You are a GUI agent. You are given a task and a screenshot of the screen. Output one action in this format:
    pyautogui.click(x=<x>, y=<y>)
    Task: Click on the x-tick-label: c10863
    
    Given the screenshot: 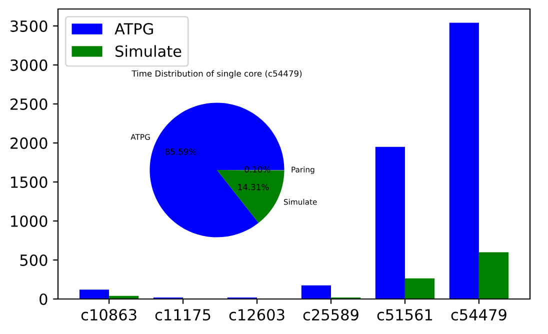 What is the action you would take?
    pyautogui.click(x=108, y=314)
    